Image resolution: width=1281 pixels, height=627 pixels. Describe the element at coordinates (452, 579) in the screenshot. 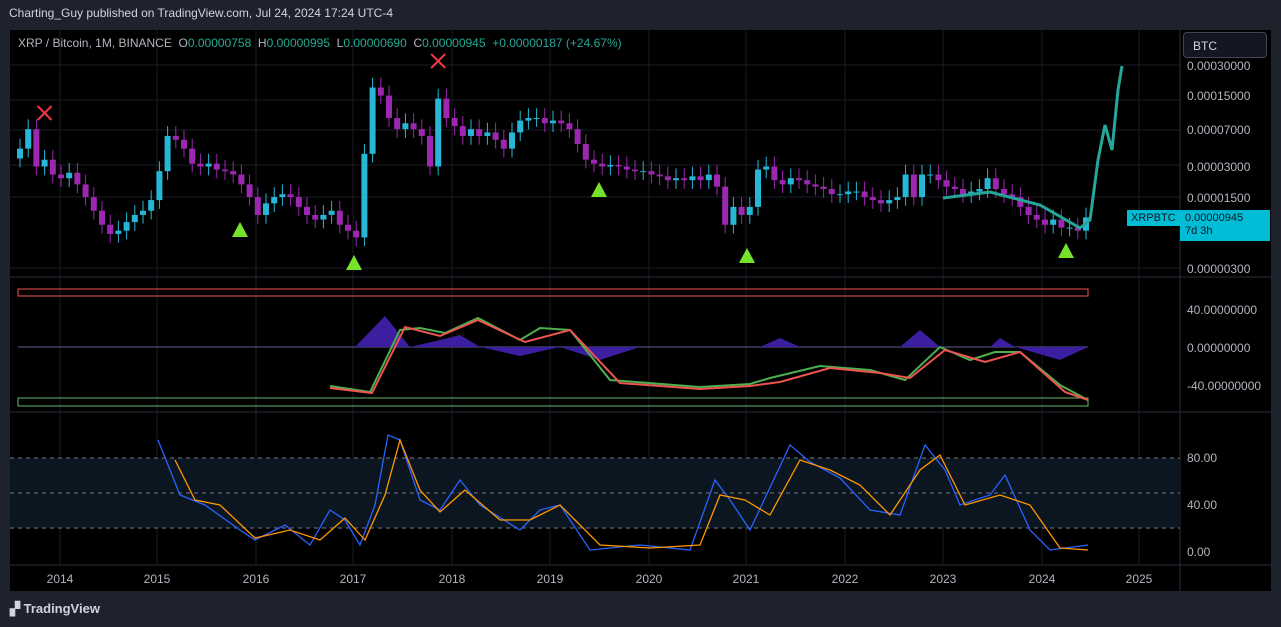

I see `time-tick: 2018` at that location.